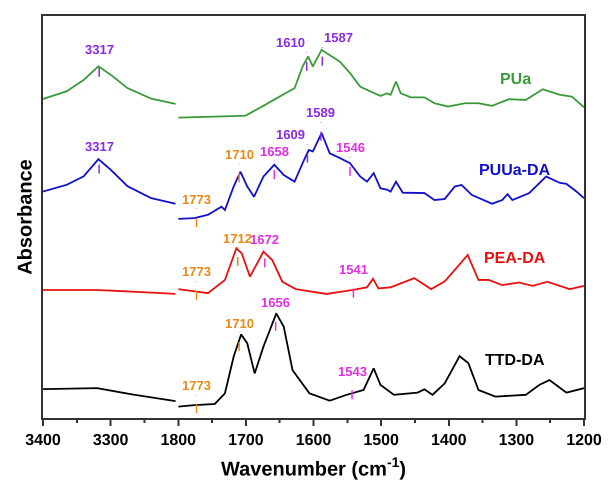 The image size is (614, 484). What do you see at coordinates (274, 151) in the screenshot?
I see `annotation: 1658` at bounding box center [274, 151].